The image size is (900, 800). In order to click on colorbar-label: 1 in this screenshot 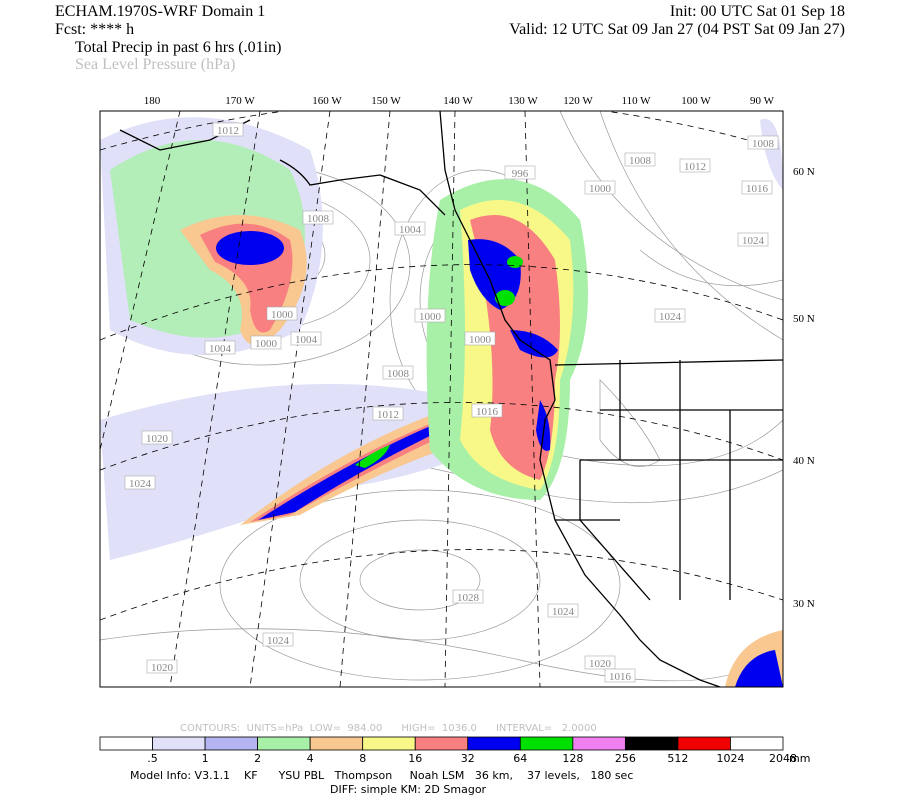, I will do `click(205, 758)`.